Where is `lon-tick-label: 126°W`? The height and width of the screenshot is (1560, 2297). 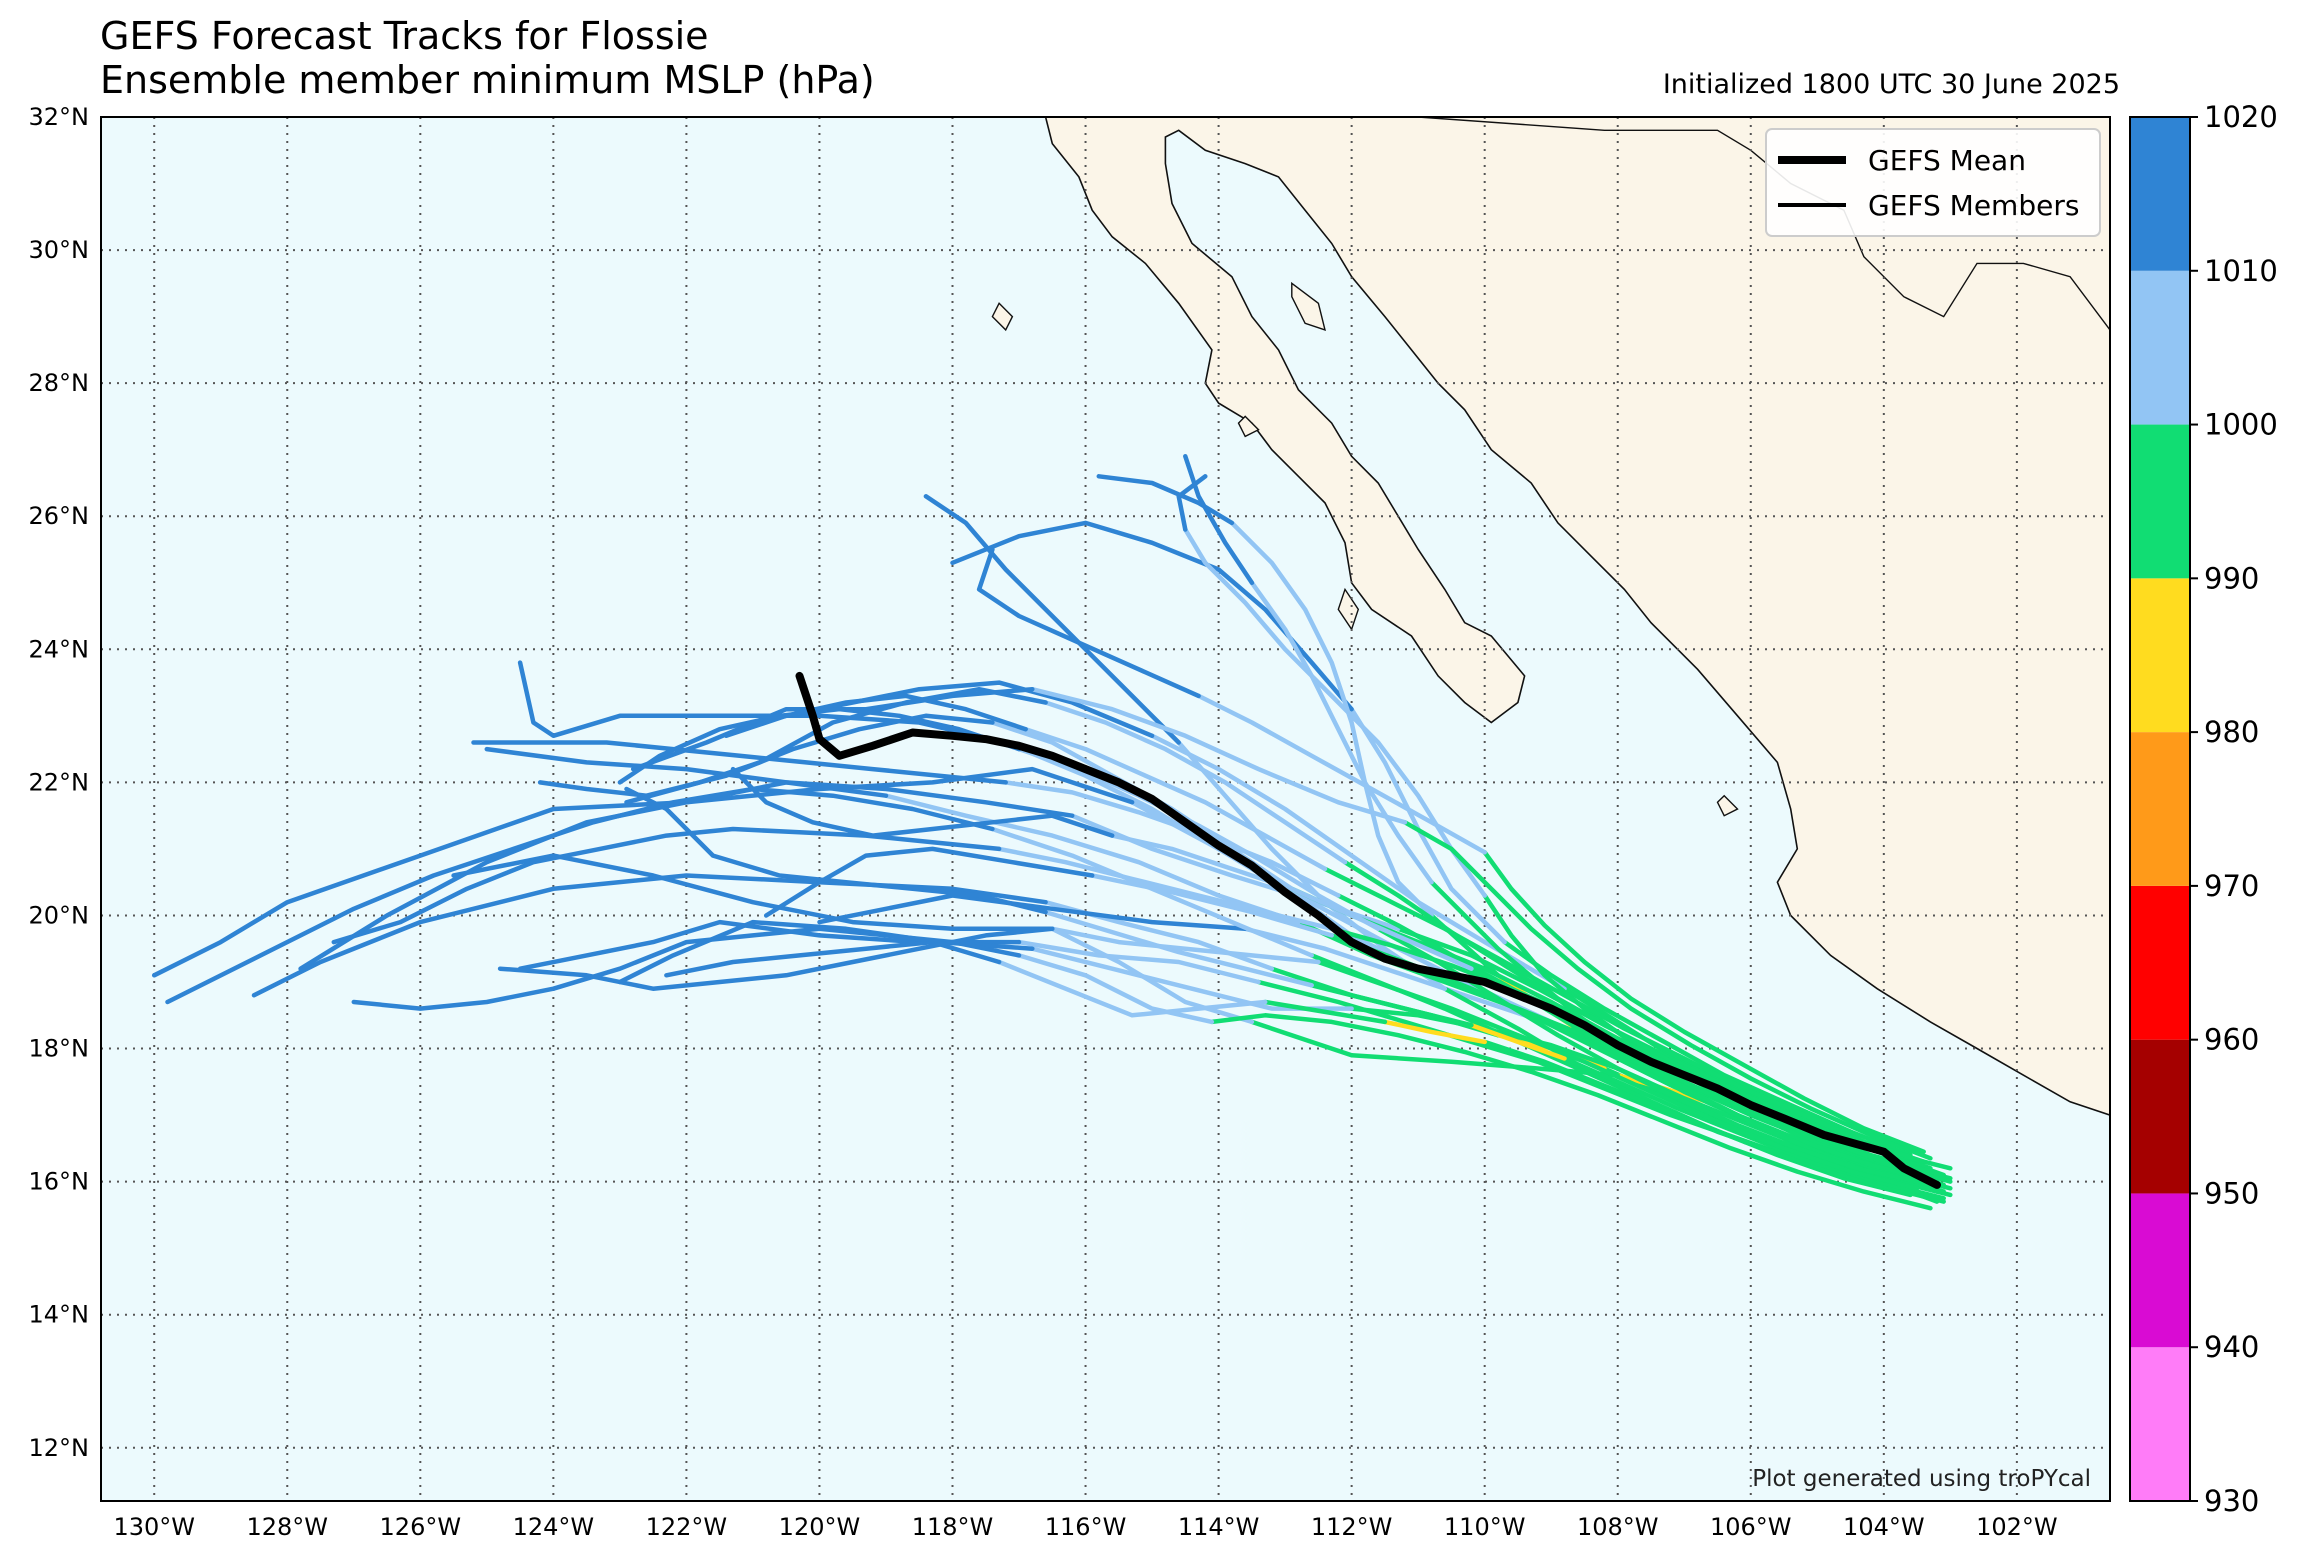
lon-tick-label: 126°W is located at coordinates (421, 1527).